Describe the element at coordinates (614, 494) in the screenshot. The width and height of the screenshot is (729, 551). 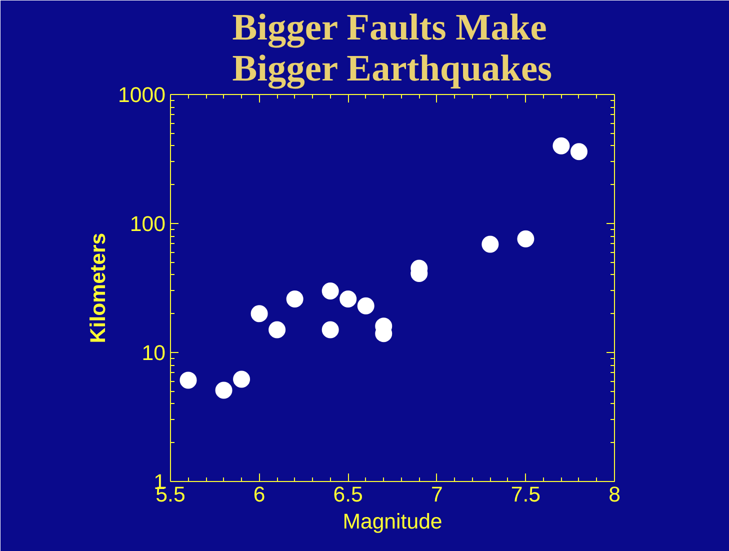
I see `x-tick-label: 8` at that location.